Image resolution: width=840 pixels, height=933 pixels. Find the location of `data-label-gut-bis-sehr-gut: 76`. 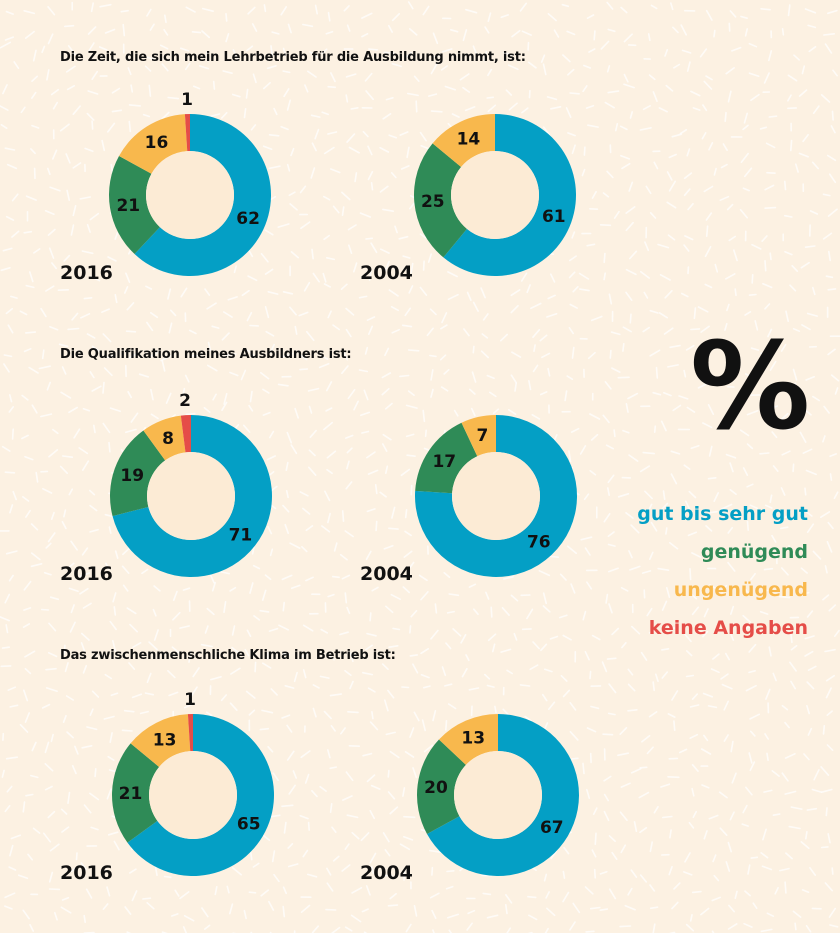

data-label-gut-bis-sehr-gut: 76 is located at coordinates (539, 543).